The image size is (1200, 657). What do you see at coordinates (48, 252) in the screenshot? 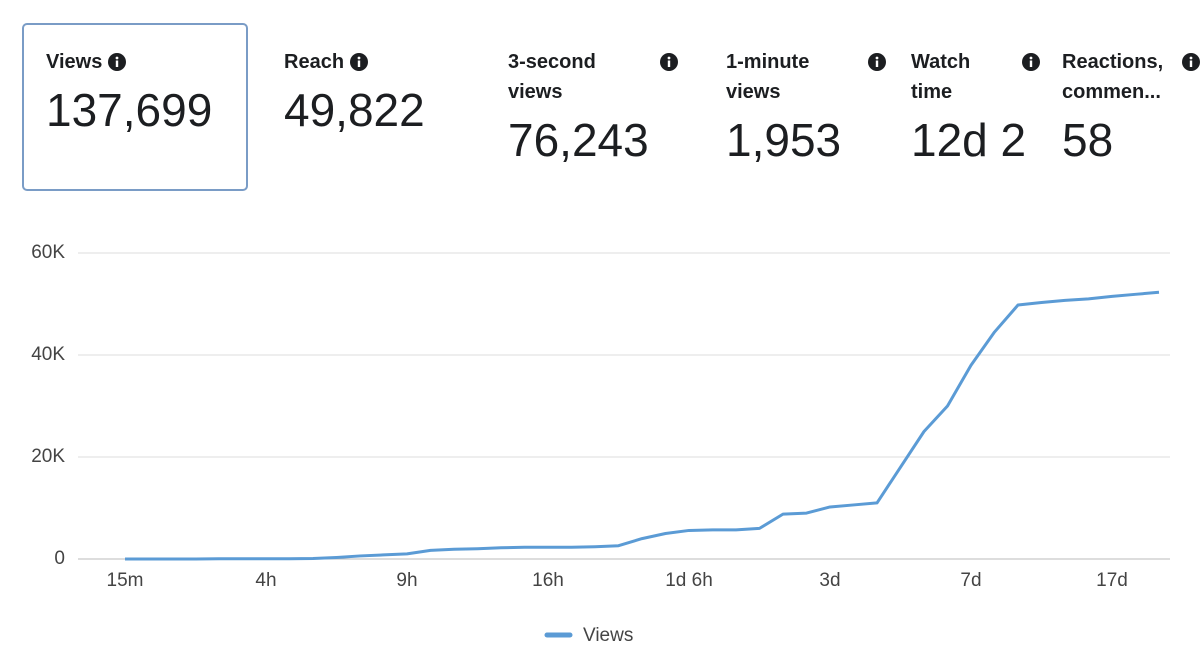
I see `y-tick-label: 60K` at bounding box center [48, 252].